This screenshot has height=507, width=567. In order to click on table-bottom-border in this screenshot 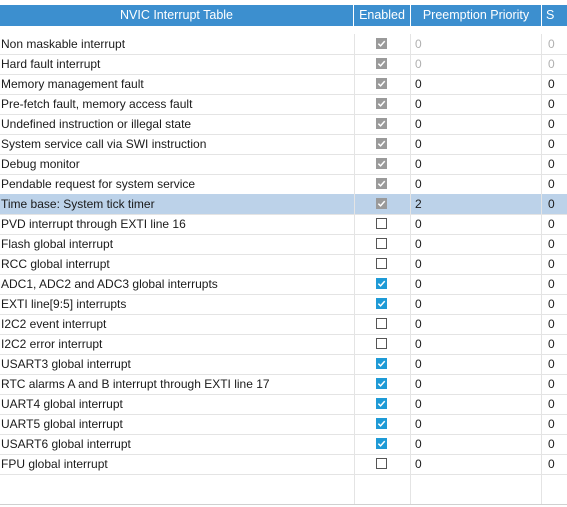, I will do `click(283, 504)`.